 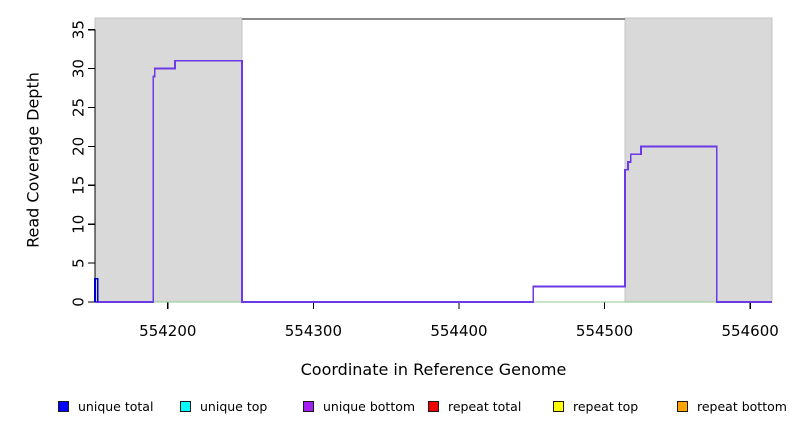 I want to click on x-tick-label: 554500, so click(x=604, y=331).